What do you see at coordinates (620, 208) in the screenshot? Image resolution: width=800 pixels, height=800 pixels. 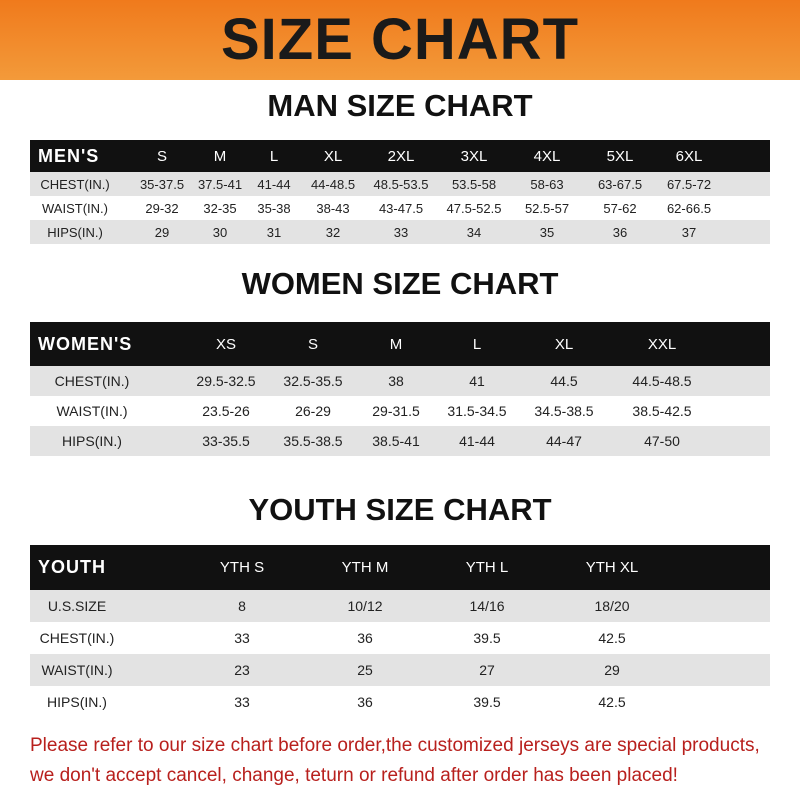 I see `table-cell: 57-62` at bounding box center [620, 208].